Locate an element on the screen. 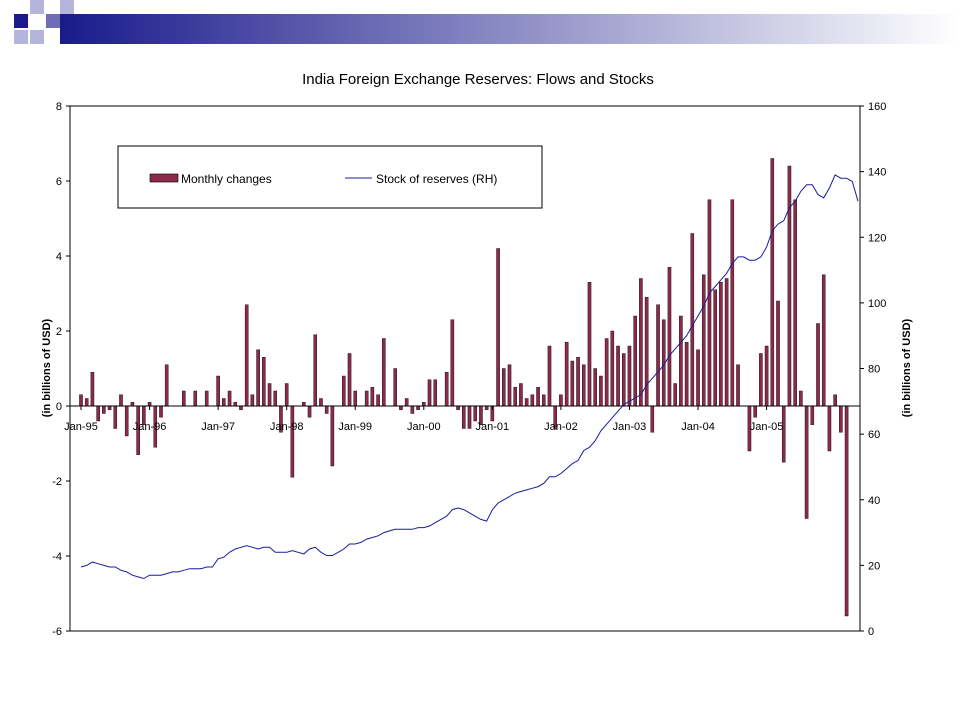 This screenshot has width=960, height=720. legend: Monthly changes Stock of reserves (RH) is located at coordinates (330, 177).